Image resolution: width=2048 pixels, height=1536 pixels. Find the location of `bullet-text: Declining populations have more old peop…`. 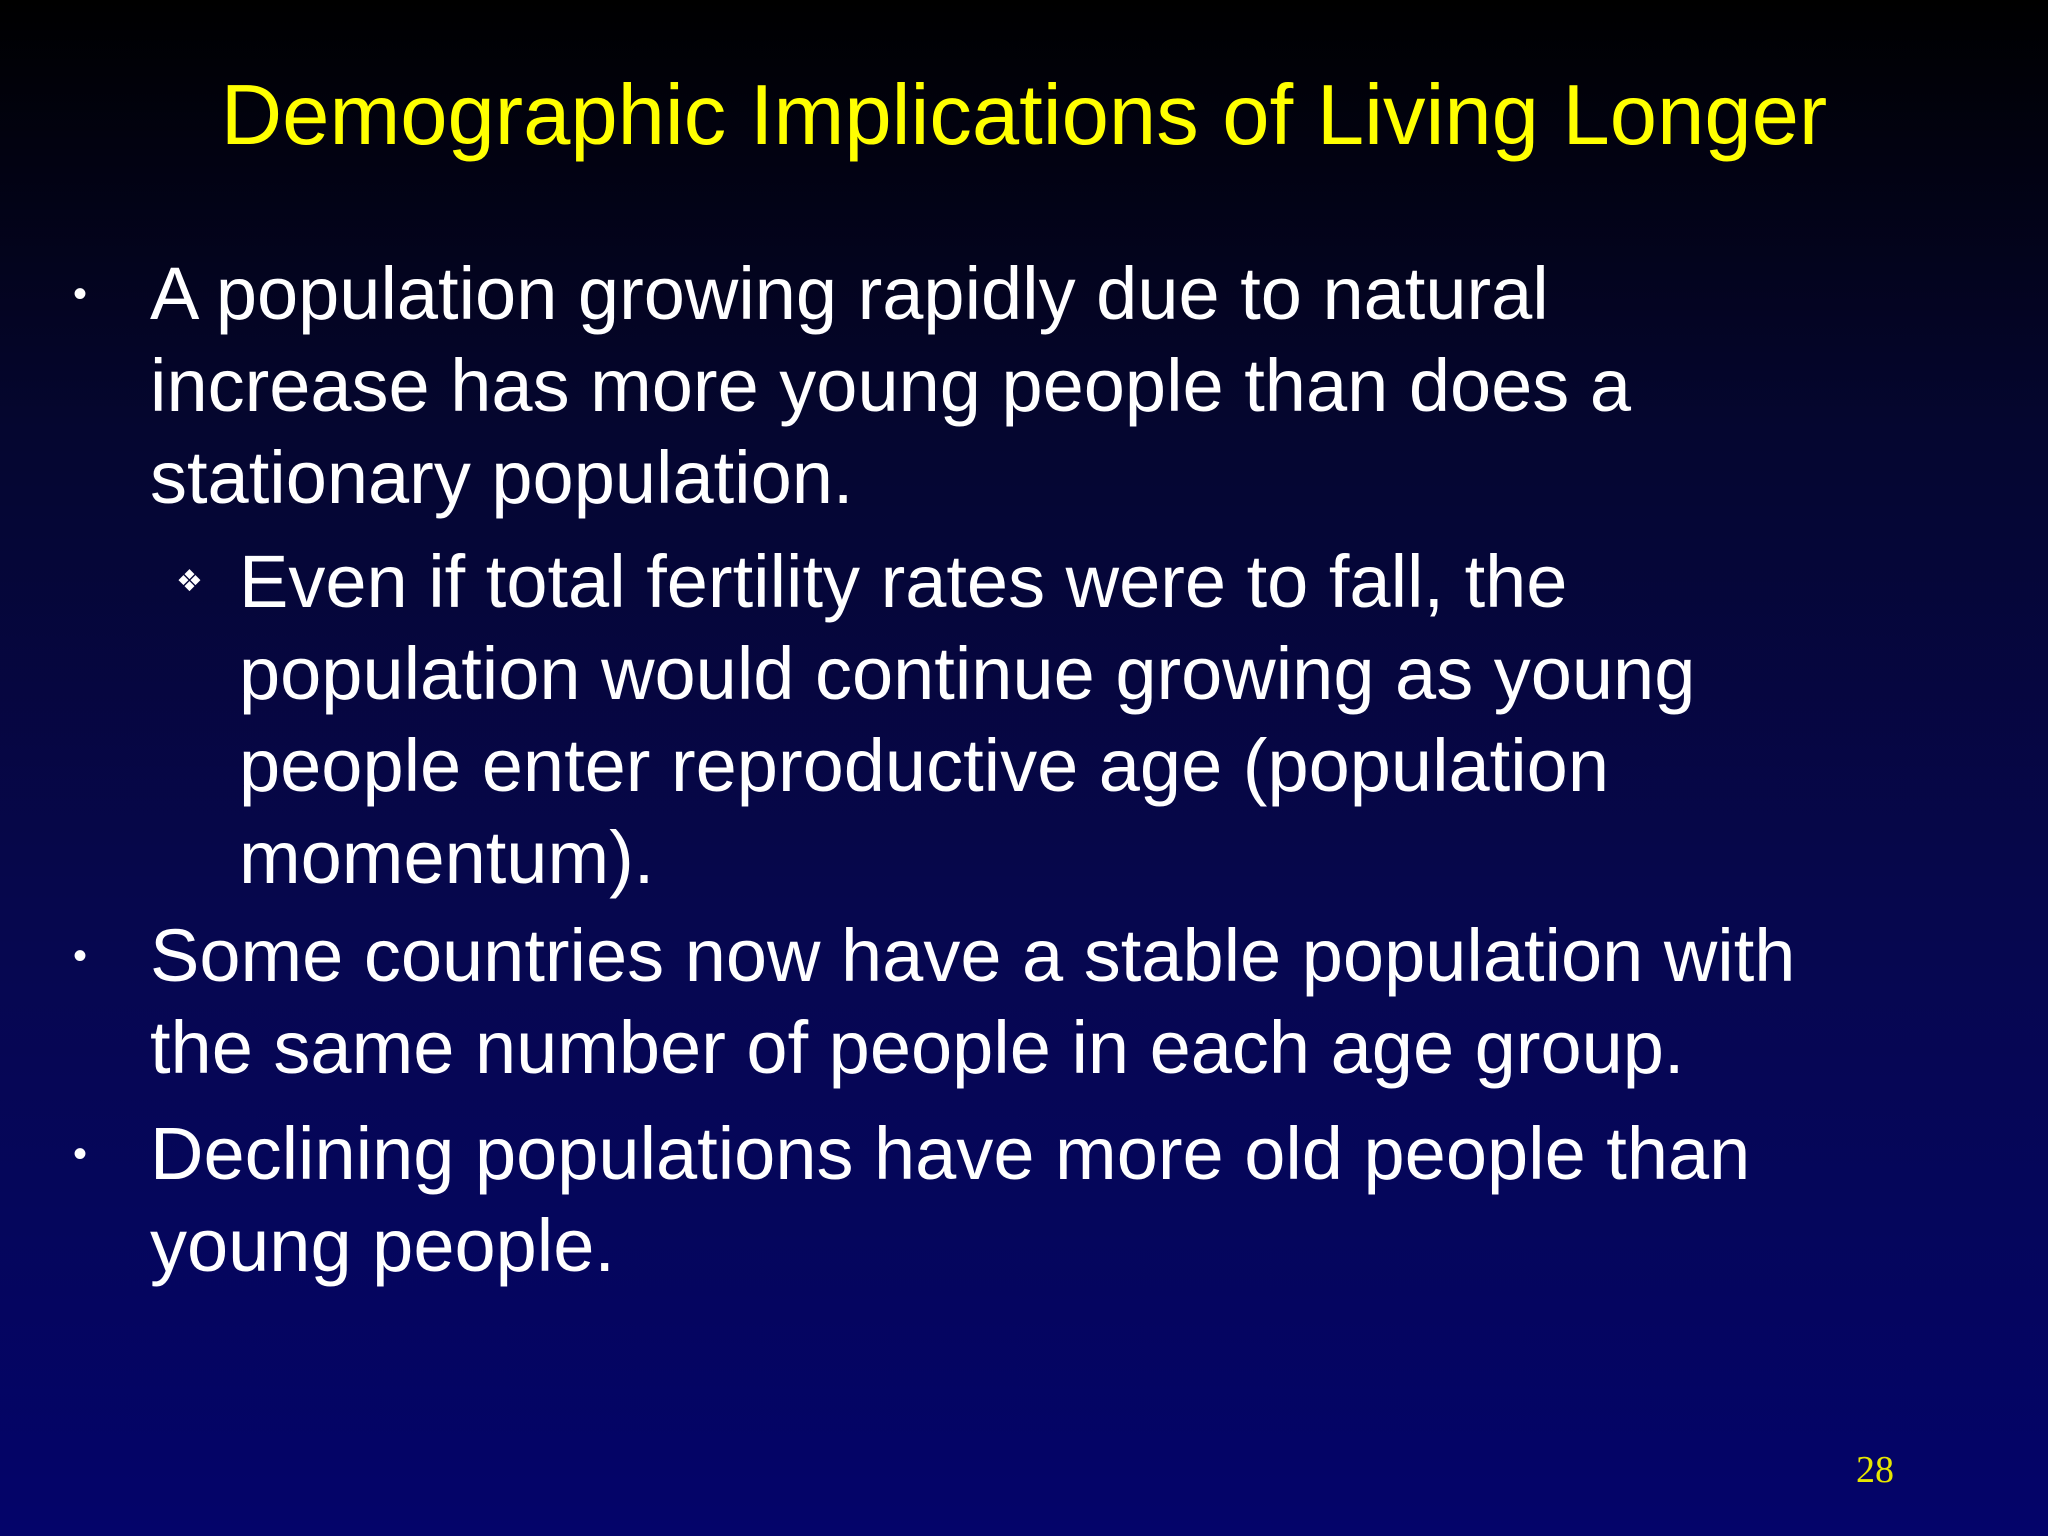

bullet-text: Declining populations have more old peop… is located at coordinates (950, 1199).